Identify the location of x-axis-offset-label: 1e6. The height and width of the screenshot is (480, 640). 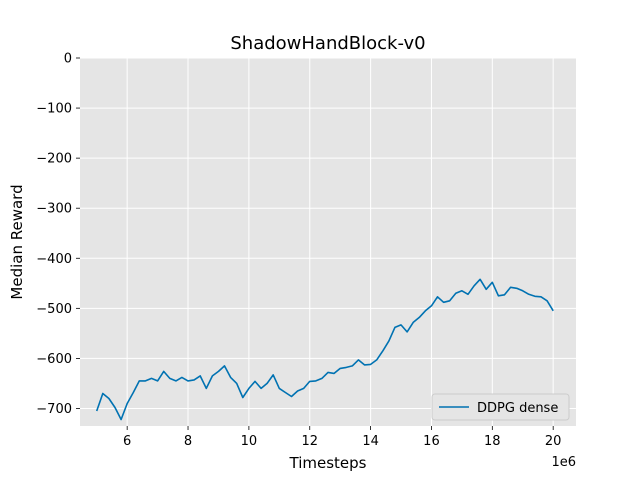
(563, 462).